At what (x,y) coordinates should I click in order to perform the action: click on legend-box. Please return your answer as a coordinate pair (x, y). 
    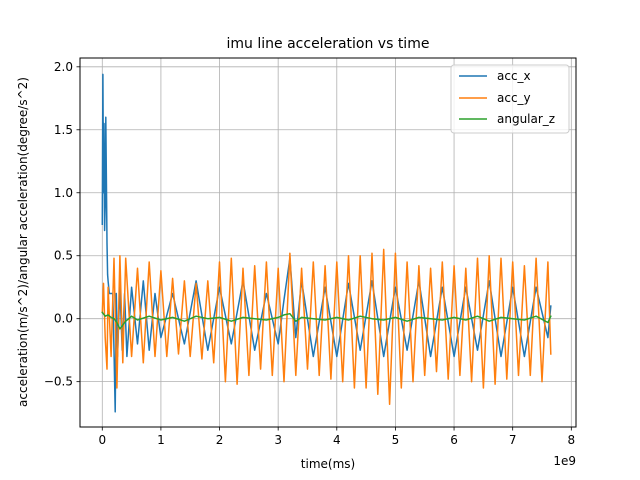
    Looking at the image, I should click on (510, 99).